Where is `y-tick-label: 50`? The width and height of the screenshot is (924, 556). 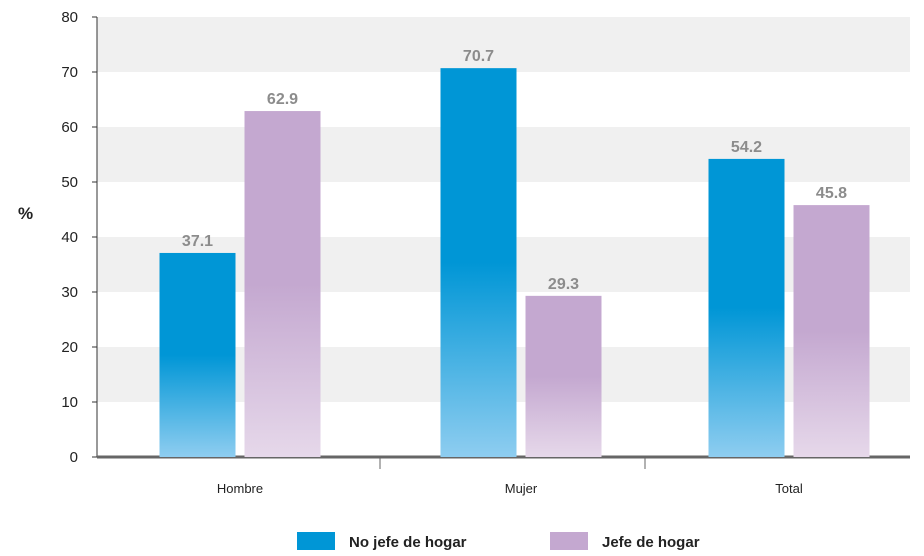 y-tick-label: 50 is located at coordinates (69, 182).